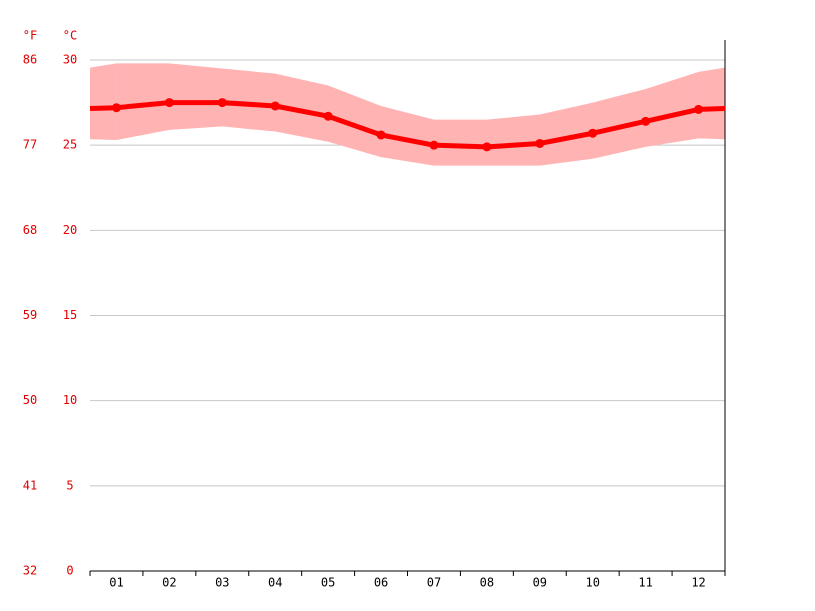  Describe the element at coordinates (30, 60) in the screenshot. I see `y2-tick-label: 86` at that location.